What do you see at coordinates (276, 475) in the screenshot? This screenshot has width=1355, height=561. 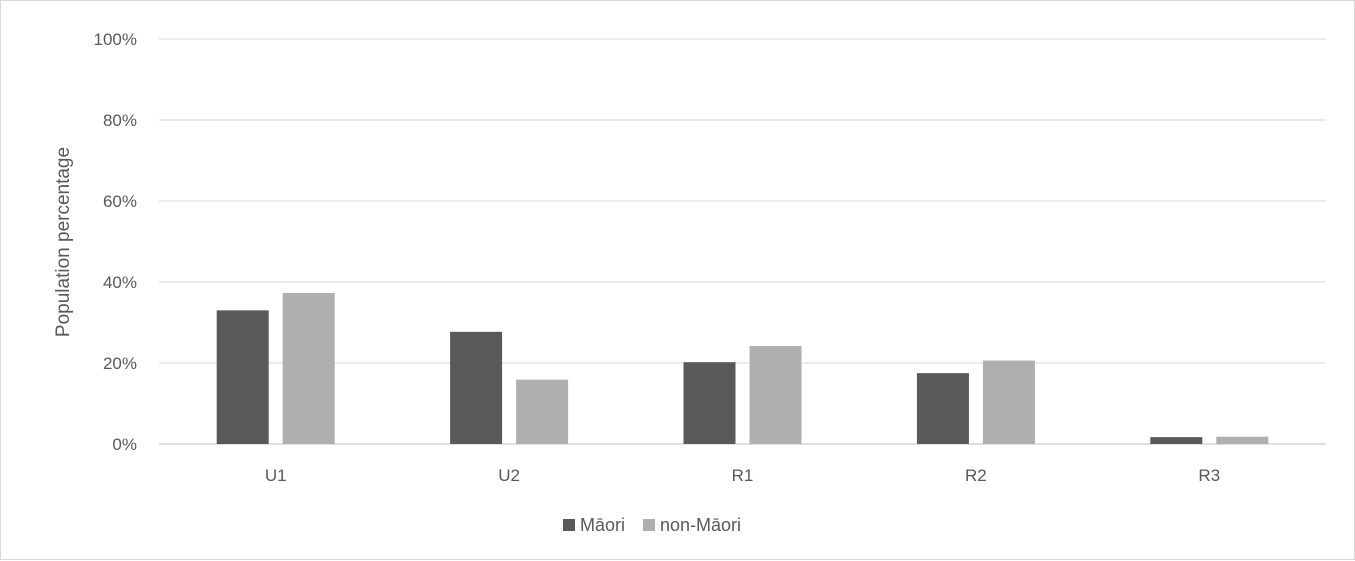 I see `x-tick-label: U1` at bounding box center [276, 475].